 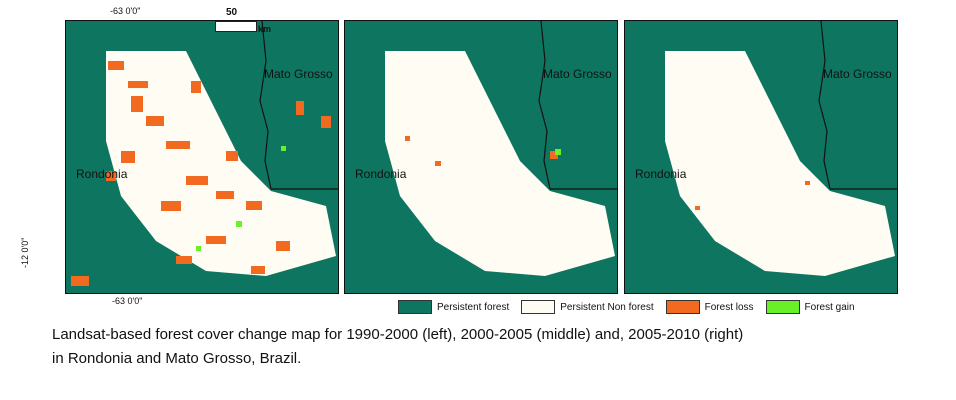 I want to click on legend-swatch-persistent-forest, so click(x=415, y=307).